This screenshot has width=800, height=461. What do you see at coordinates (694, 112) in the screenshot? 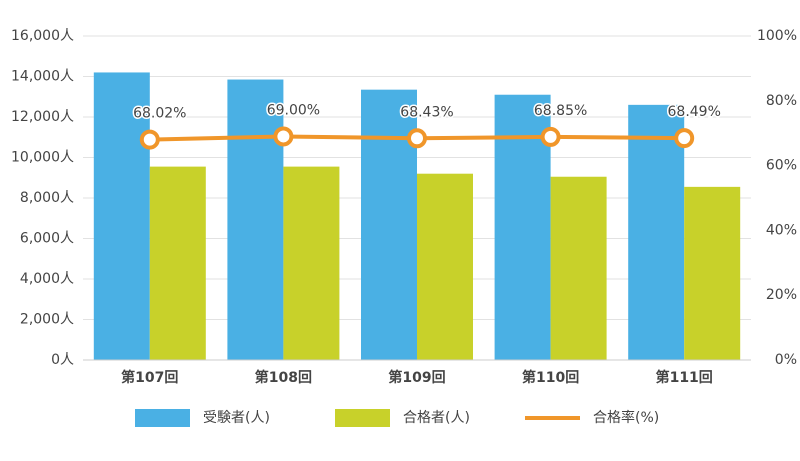
I see `data-label: 68.49%` at bounding box center [694, 112].